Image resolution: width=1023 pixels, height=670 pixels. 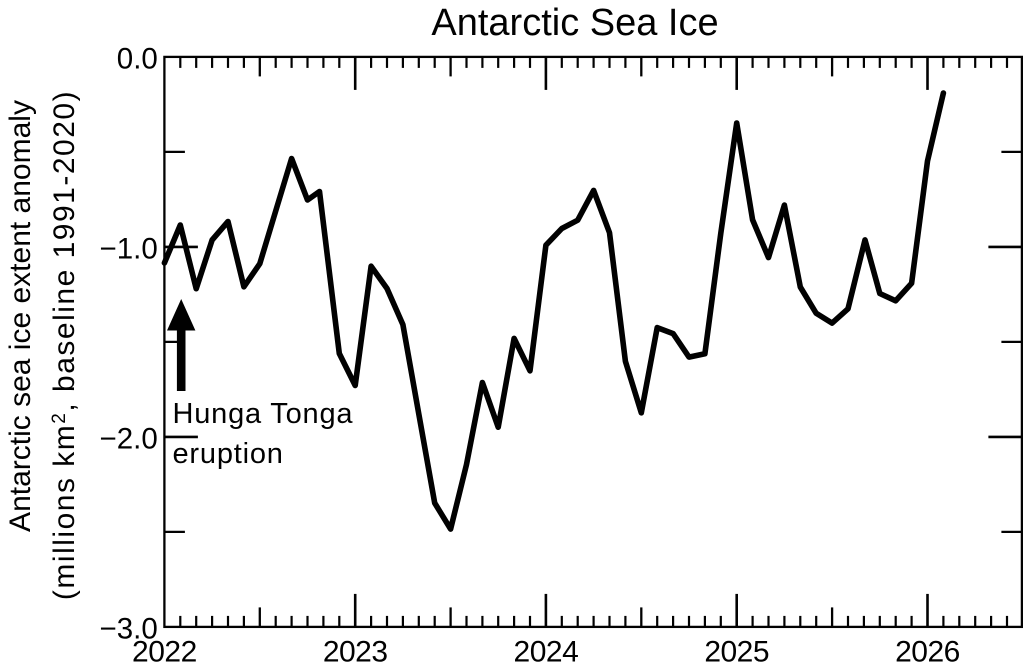 What do you see at coordinates (129, 628) in the screenshot?
I see `svg-text: −3.0` at bounding box center [129, 628].